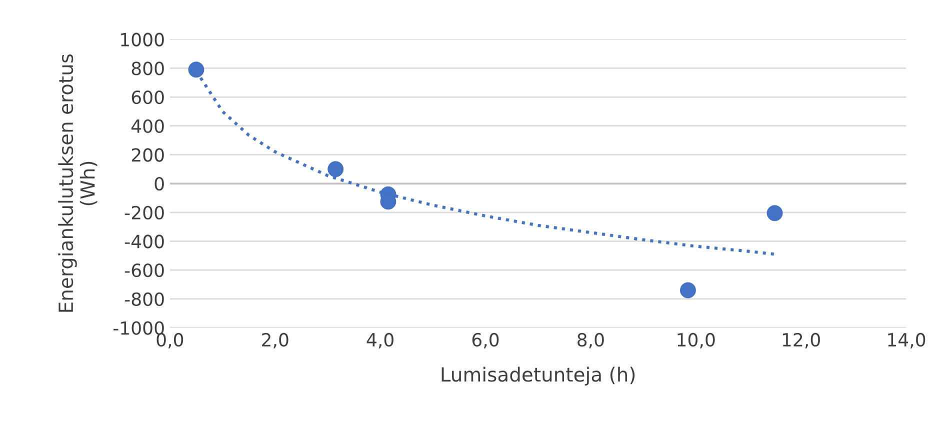  What do you see at coordinates (144, 299) in the screenshot?
I see `y-tick-label: -800` at bounding box center [144, 299].